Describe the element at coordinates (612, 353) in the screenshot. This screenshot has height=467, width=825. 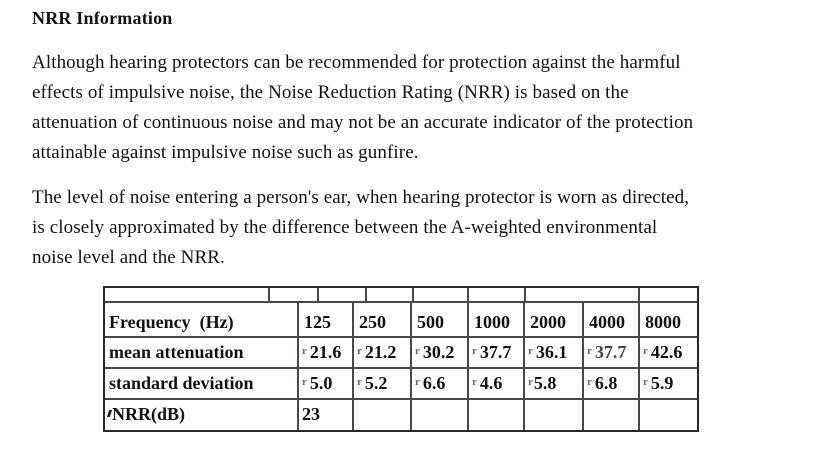
I see `mean-4000: r 37.7` at that location.